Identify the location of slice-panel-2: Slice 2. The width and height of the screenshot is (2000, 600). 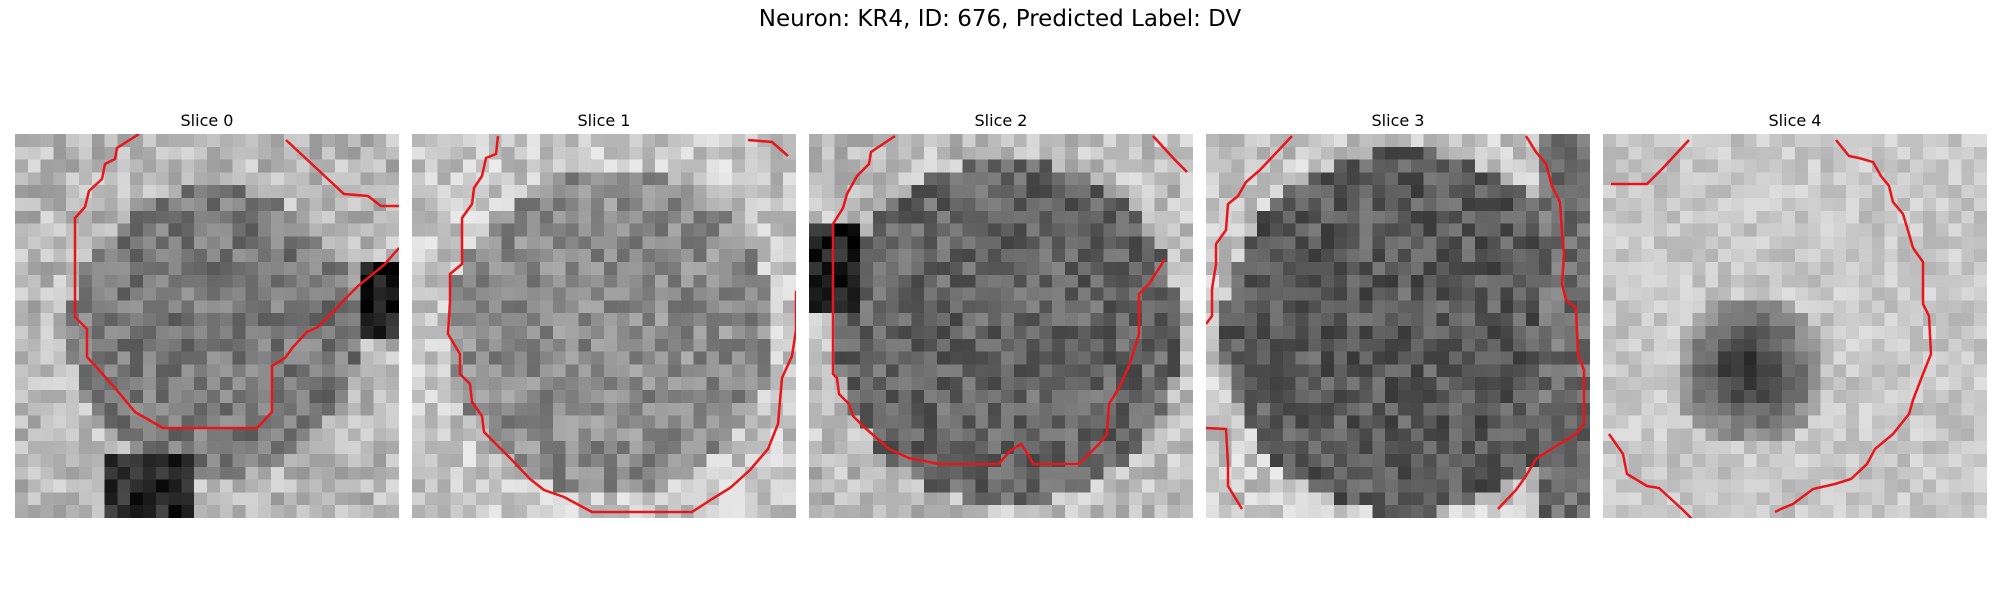
(1001, 313).